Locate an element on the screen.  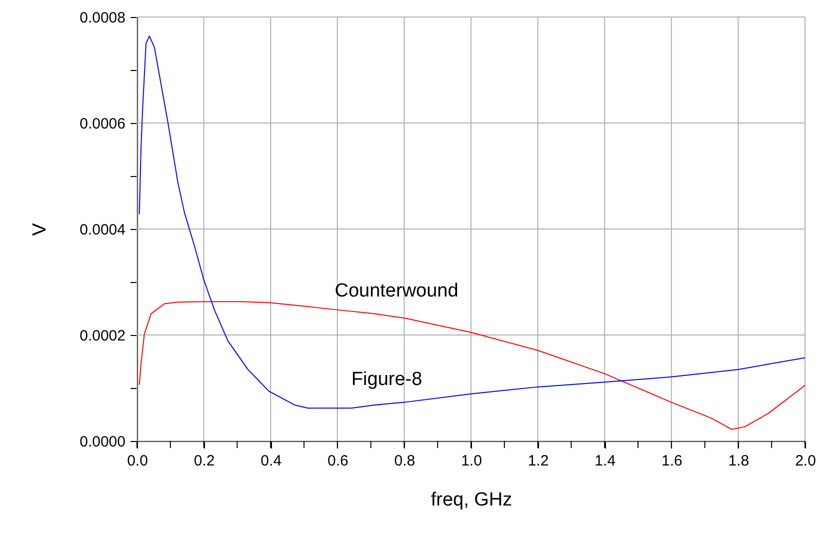
x-tick-label: 0.2 is located at coordinates (204, 461).